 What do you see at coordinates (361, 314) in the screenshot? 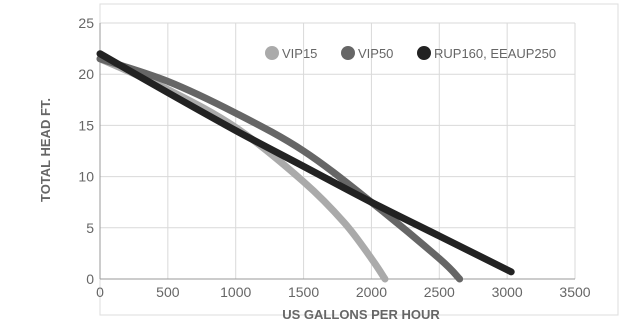
I see `x-axis-title: US GALLONS PER HOUR` at bounding box center [361, 314].